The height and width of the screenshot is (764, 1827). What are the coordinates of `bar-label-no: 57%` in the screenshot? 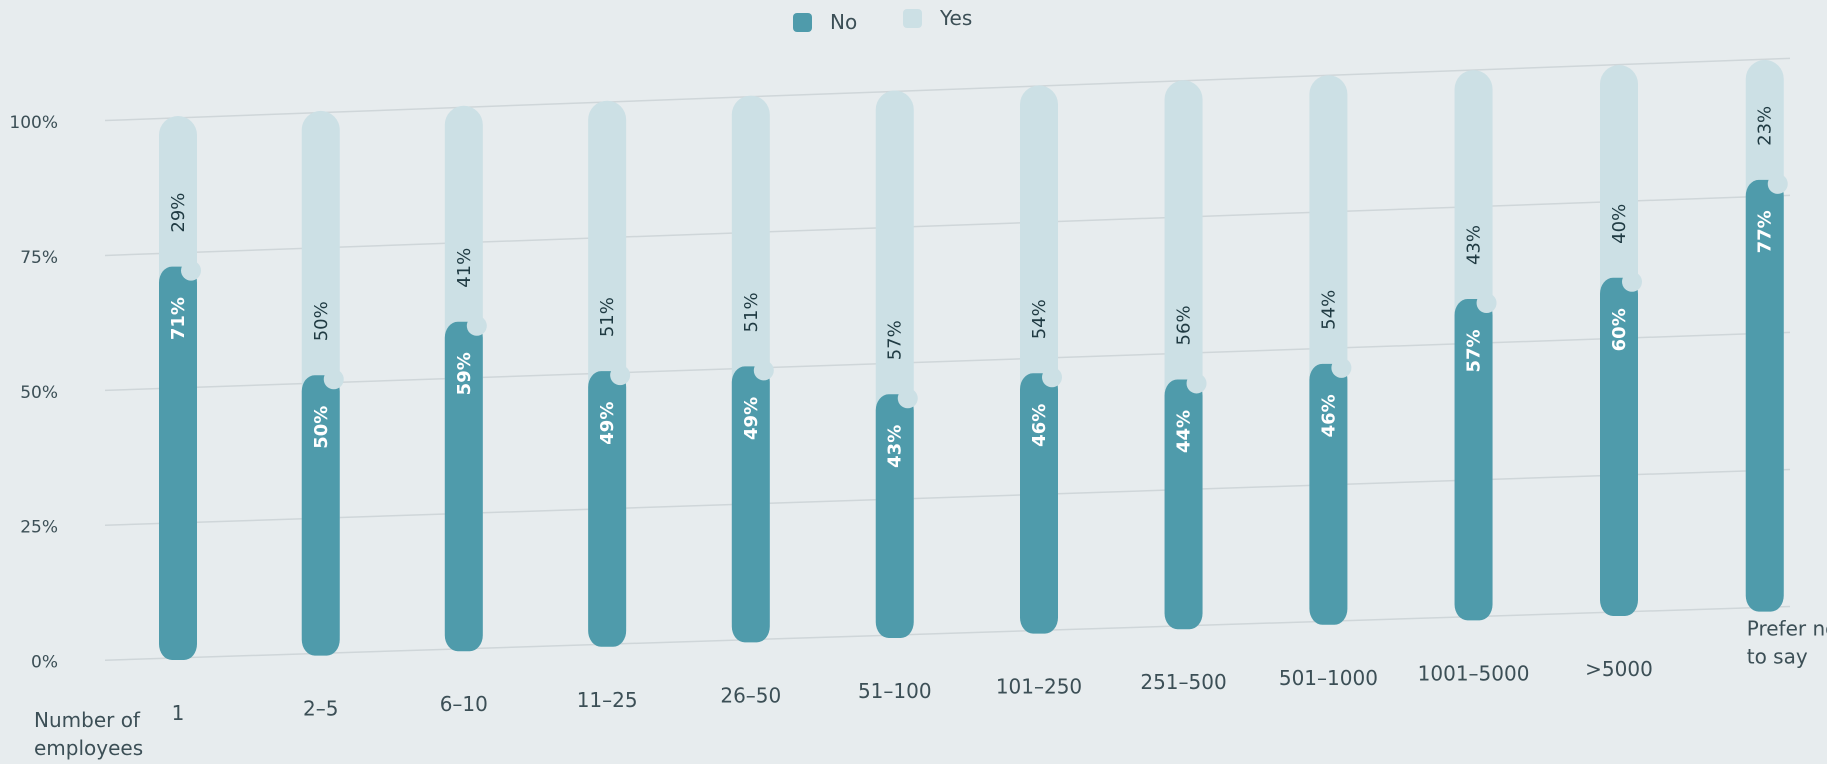 It's located at (1474, 350).